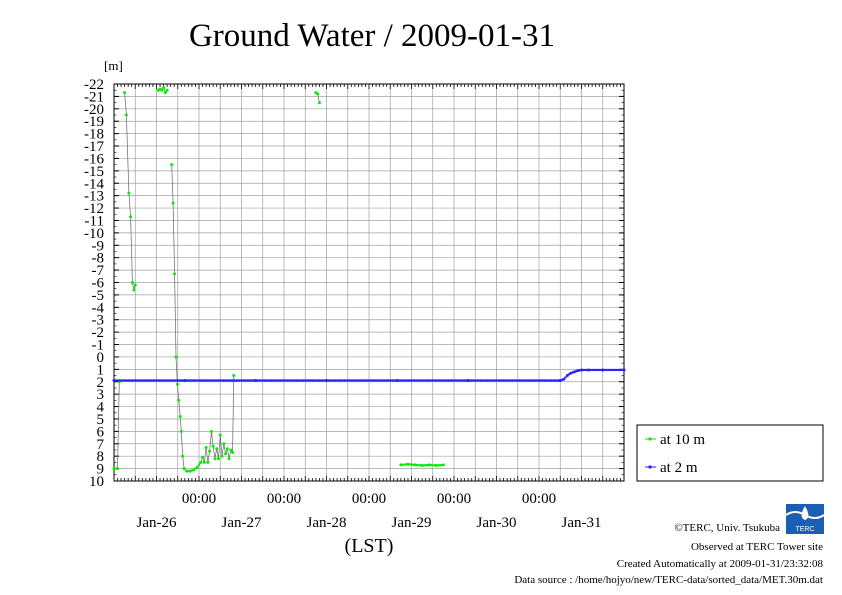 The width and height of the screenshot is (842, 595). What do you see at coordinates (130, 191) in the screenshot?
I see `series-line` at bounding box center [130, 191].